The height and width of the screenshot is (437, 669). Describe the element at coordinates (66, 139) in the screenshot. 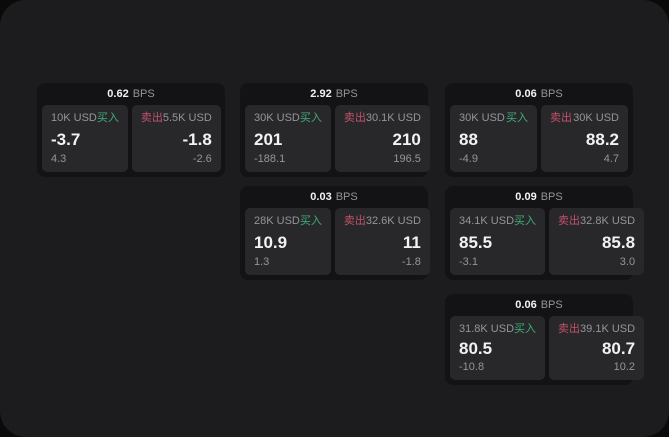

I see `buy-price: -3.7` at that location.